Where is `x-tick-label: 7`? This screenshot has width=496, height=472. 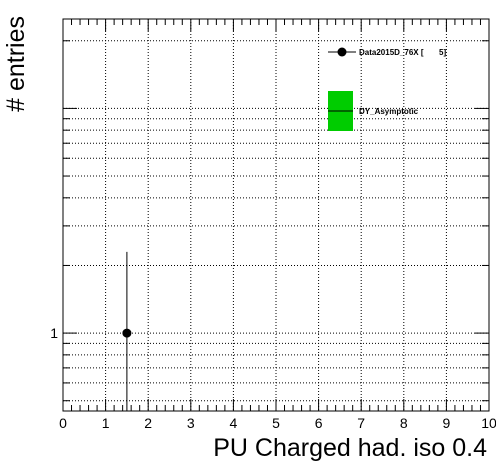 x-tick-label: 7 is located at coordinates (361, 423).